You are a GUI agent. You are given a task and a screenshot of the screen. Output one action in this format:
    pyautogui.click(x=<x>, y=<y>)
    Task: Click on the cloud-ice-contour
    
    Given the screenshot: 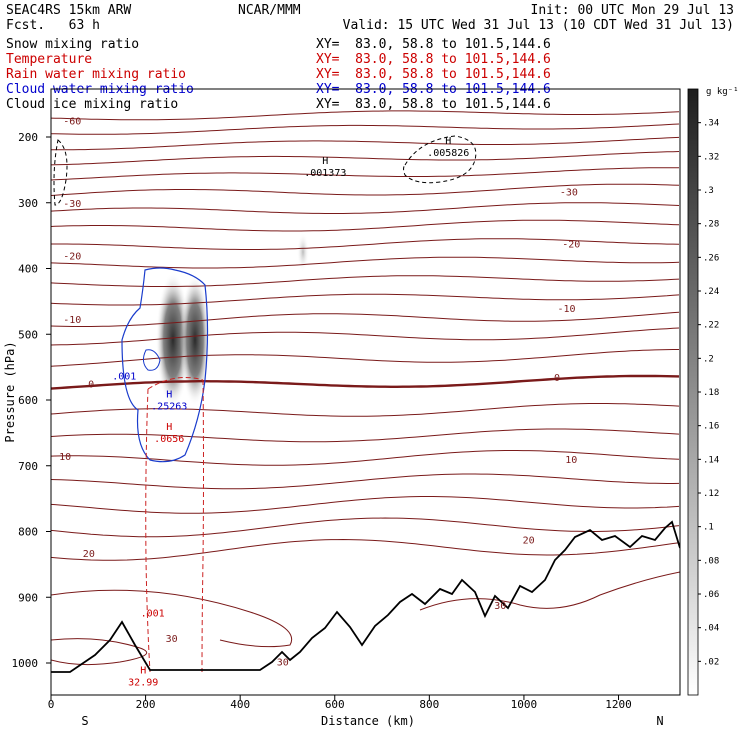 What is the action you would take?
    pyautogui.click(x=440, y=159)
    